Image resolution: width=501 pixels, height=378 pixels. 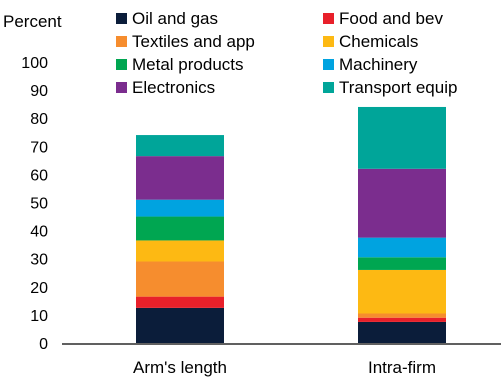 What do you see at coordinates (402, 367) in the screenshot?
I see `x-tick-label-intra-firm: Intra-firm` at bounding box center [402, 367].